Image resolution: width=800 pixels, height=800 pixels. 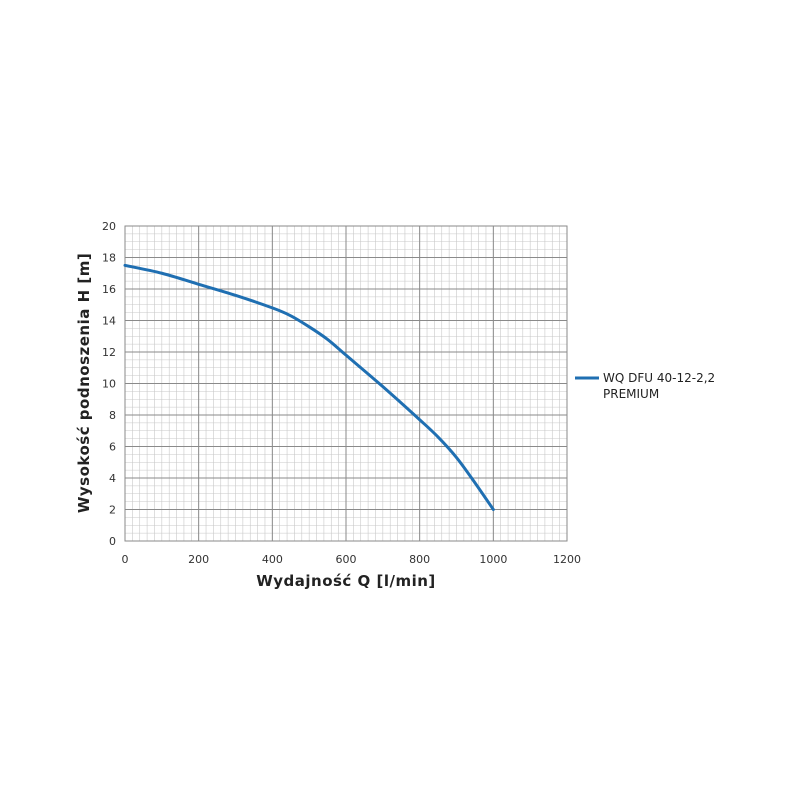 I want to click on x-tick-labels: 0 200 400 600 800 1000 1200, so click(x=352, y=559).